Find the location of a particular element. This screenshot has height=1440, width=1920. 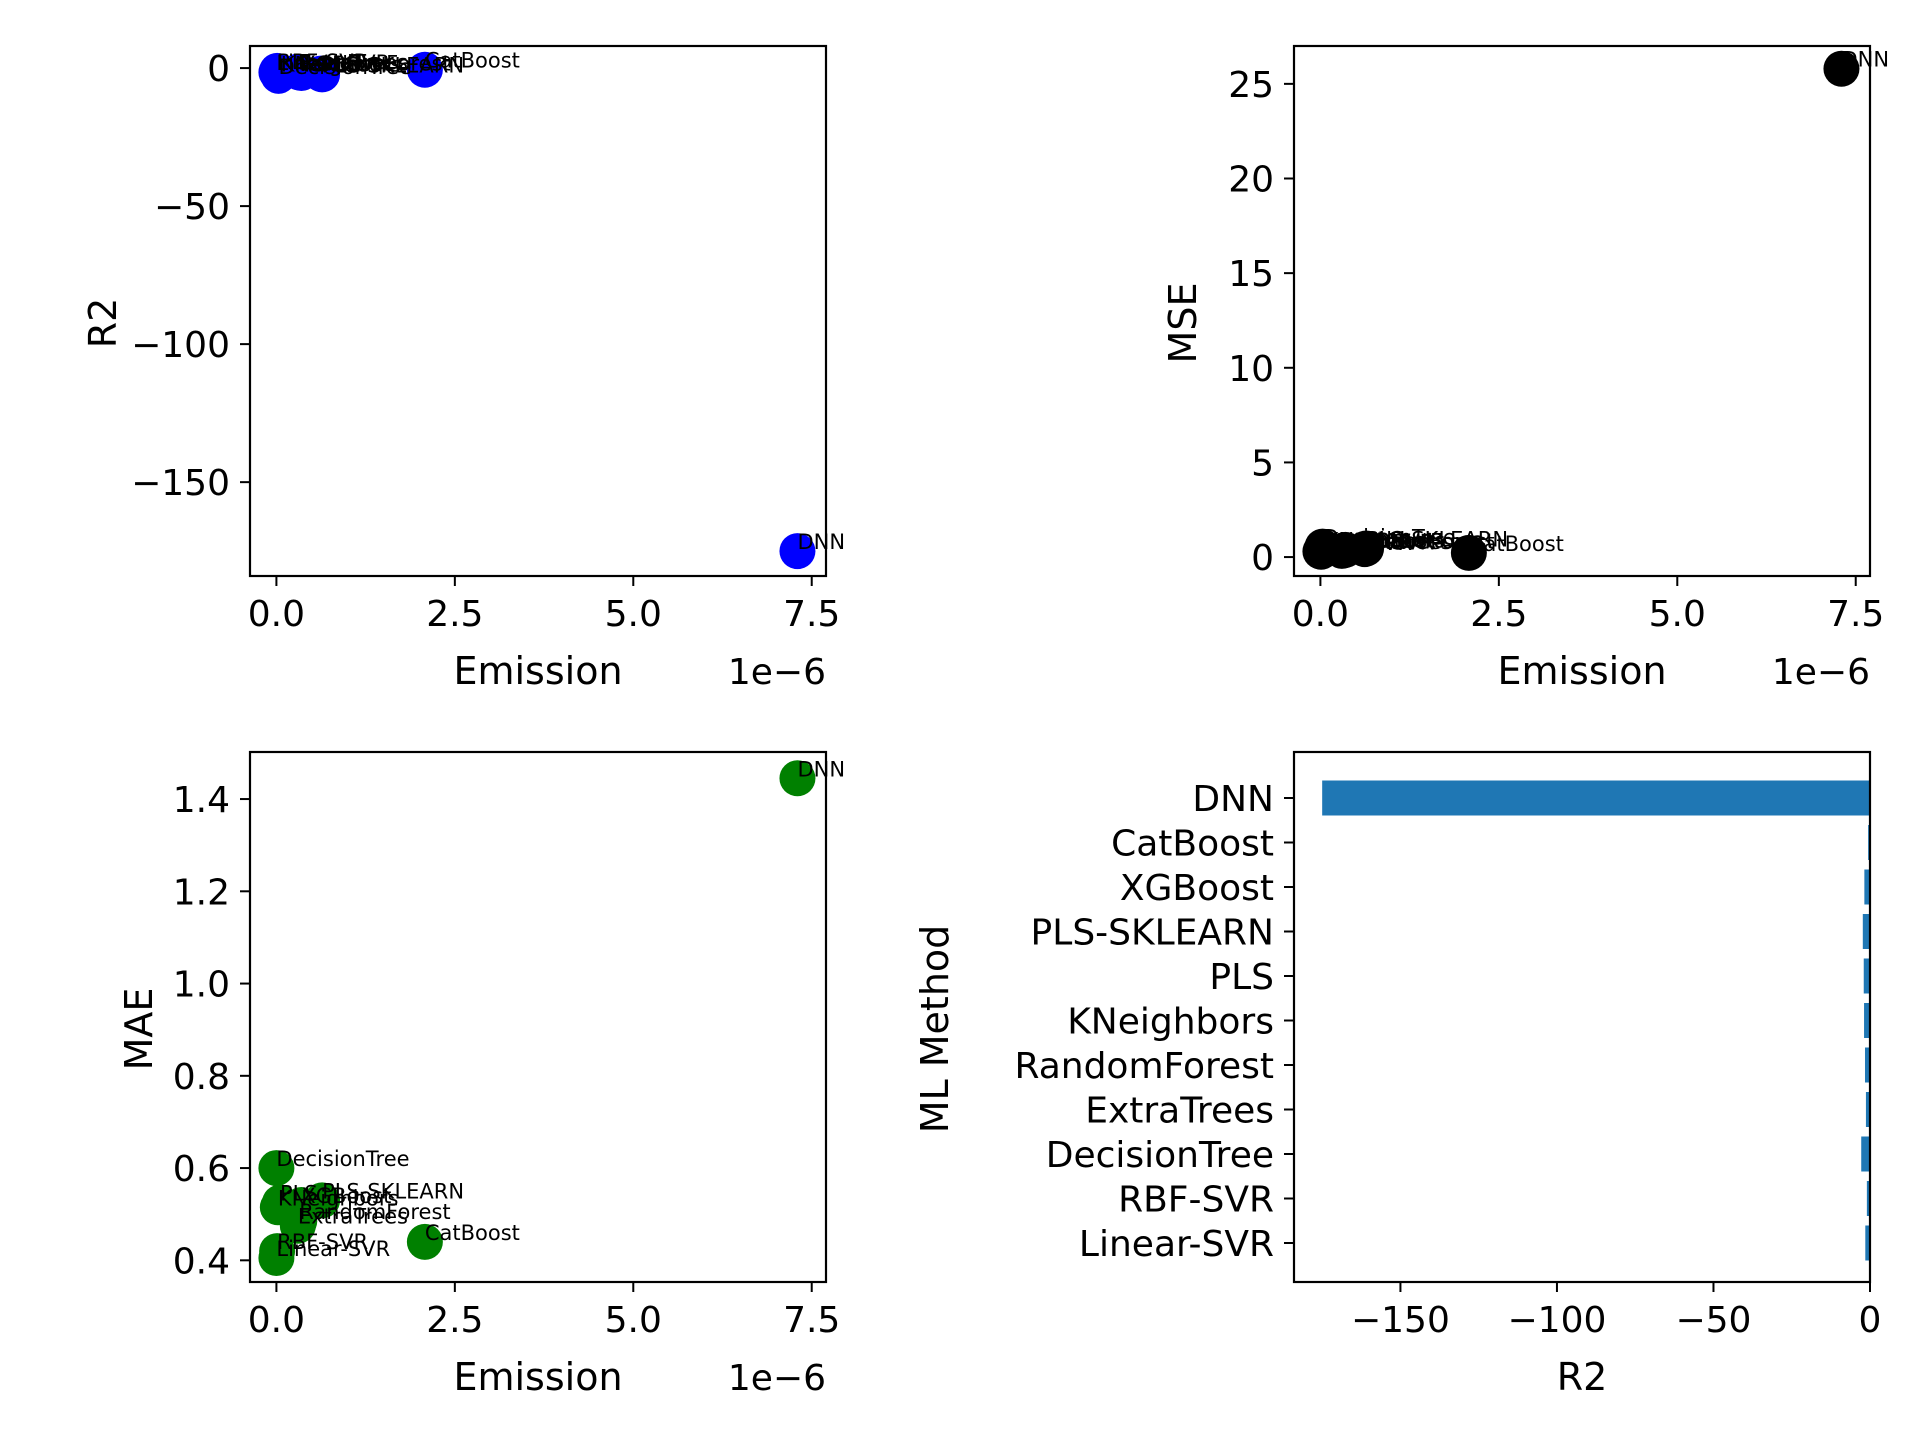

bar-randomforest is located at coordinates (1867, 1065).